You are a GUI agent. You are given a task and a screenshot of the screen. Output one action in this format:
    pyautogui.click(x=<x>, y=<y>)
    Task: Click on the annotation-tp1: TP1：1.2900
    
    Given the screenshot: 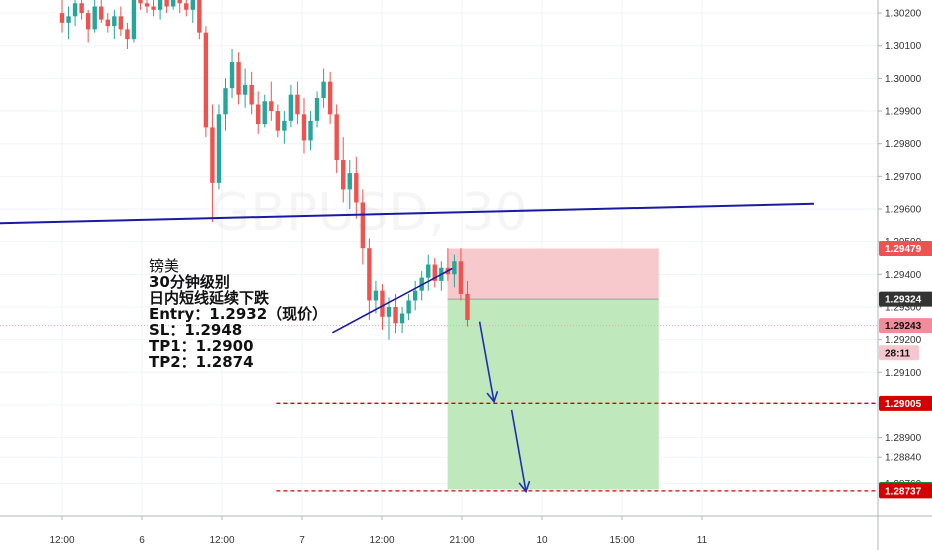 What is the action you would take?
    pyautogui.click(x=201, y=346)
    